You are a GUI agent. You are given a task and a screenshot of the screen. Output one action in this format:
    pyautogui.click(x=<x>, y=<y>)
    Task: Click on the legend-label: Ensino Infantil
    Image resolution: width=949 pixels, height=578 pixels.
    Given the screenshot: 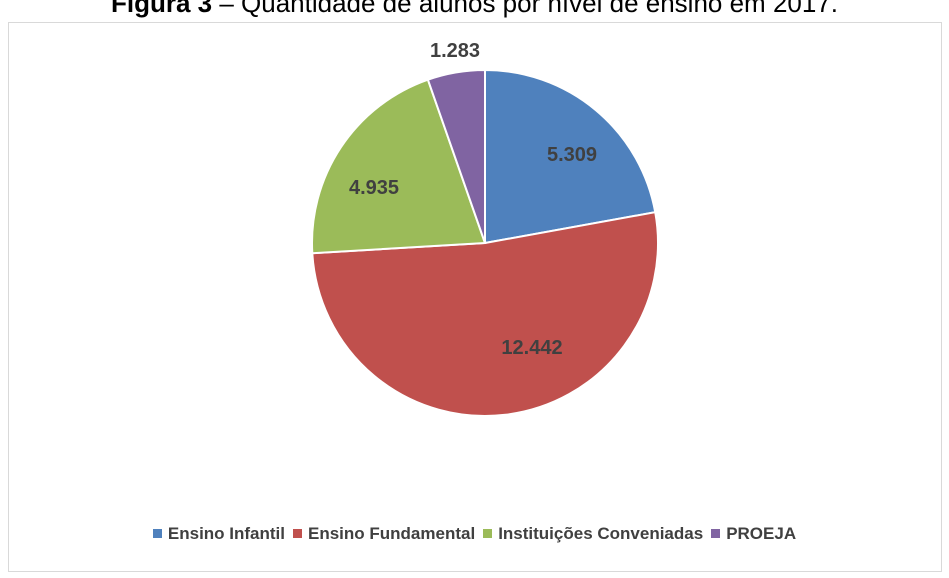 What is the action you would take?
    pyautogui.click(x=226, y=533)
    